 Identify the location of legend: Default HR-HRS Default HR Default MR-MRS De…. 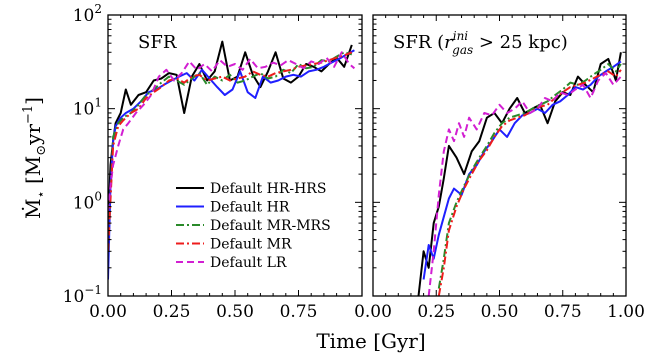
(253, 226).